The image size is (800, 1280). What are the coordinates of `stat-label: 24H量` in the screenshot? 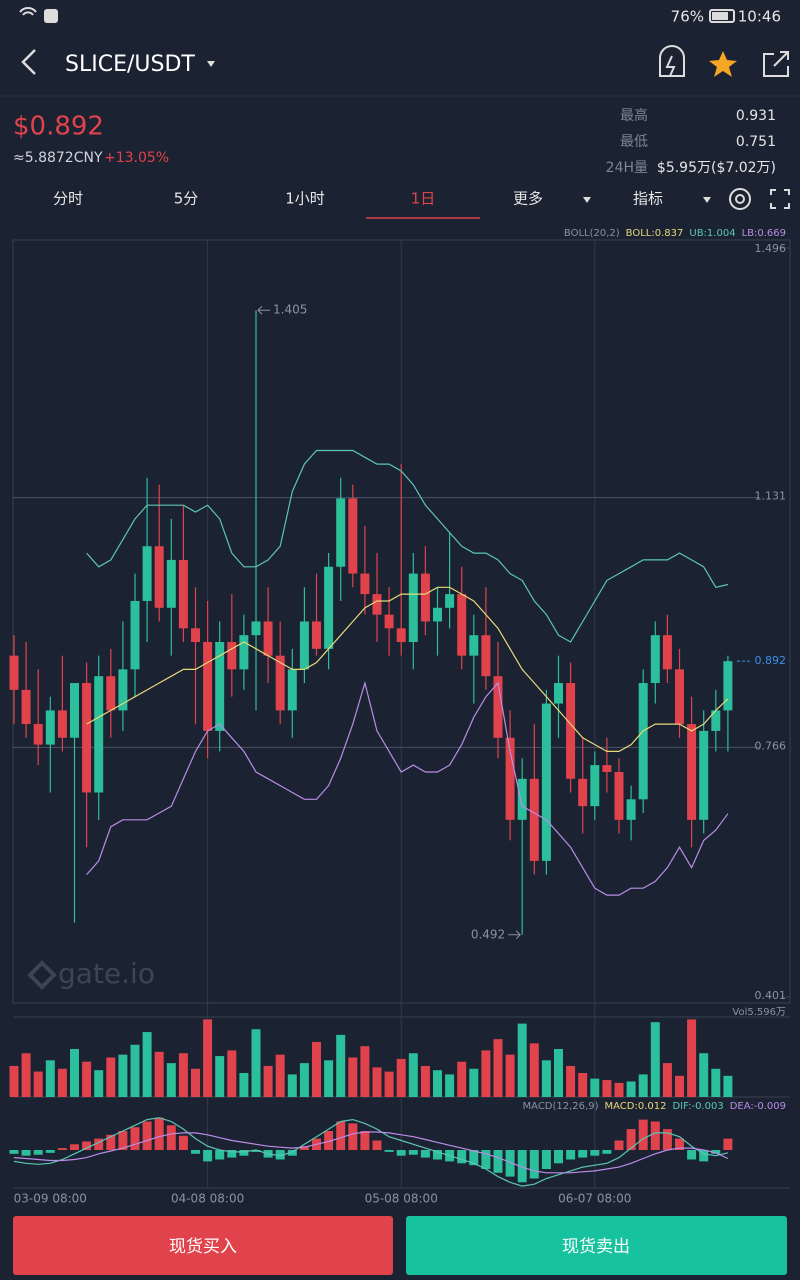 It's located at (627, 168).